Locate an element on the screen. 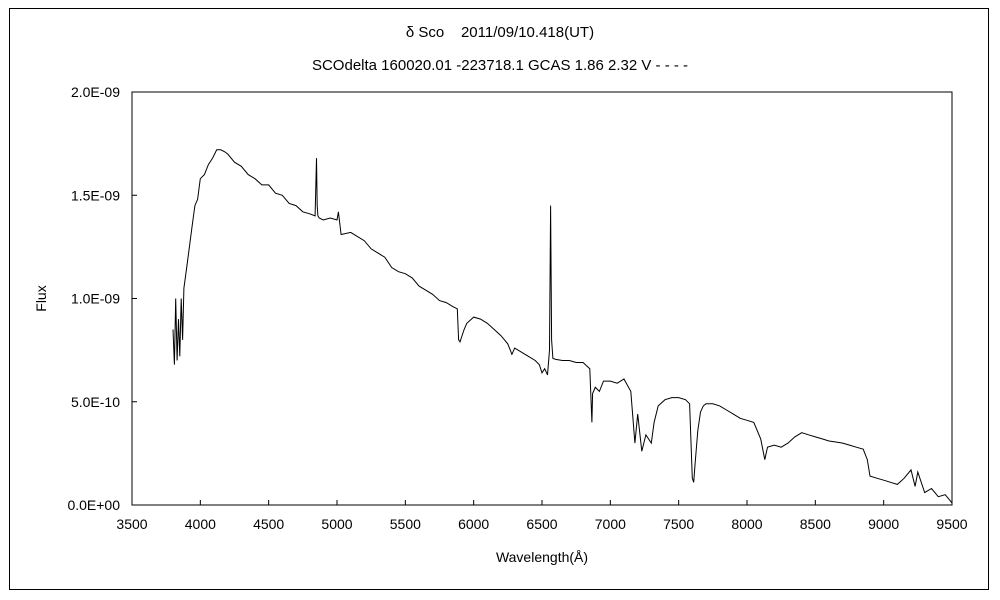 This screenshot has width=1000, height=600. x-tick-label: 7500 is located at coordinates (678, 524).